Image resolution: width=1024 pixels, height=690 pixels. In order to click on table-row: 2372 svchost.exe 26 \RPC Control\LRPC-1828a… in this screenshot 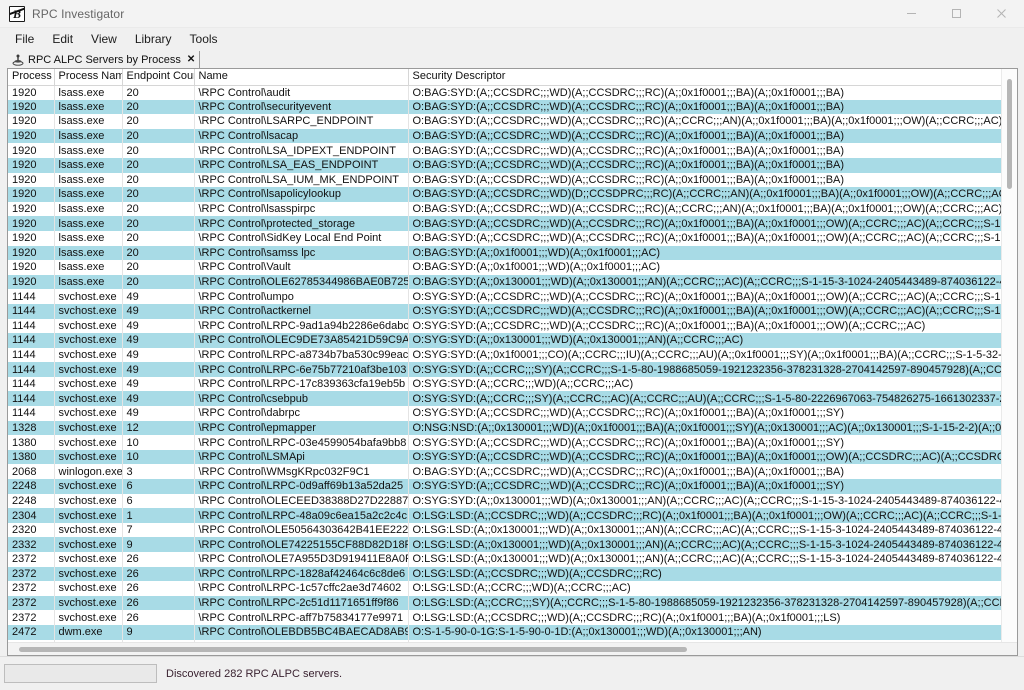, I will do `click(512, 574)`.